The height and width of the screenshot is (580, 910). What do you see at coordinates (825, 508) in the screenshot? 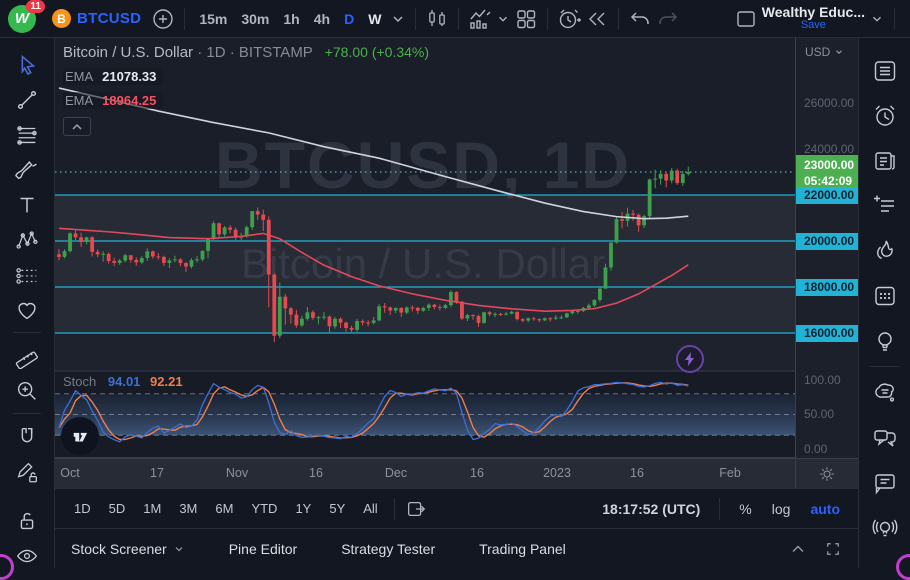
I see `auto-scale-button: auto` at bounding box center [825, 508].